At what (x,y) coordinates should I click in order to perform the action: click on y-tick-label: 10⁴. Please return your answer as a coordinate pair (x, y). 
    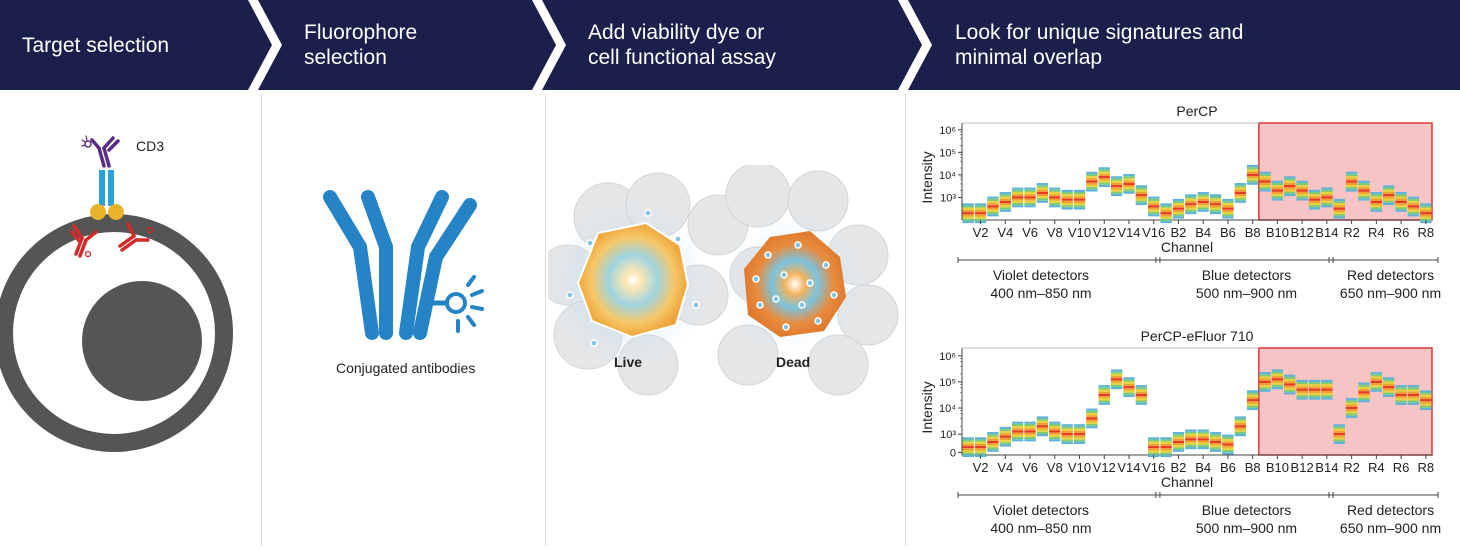
    Looking at the image, I should click on (947, 409).